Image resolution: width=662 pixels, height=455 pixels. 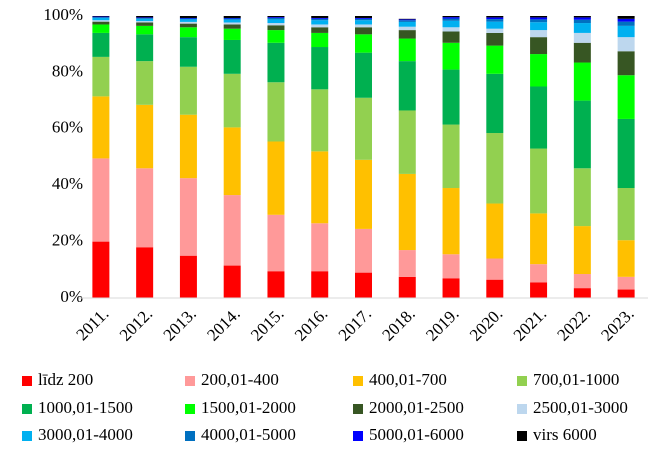 I want to click on x-tick-label: 2016., so click(x=311, y=324).